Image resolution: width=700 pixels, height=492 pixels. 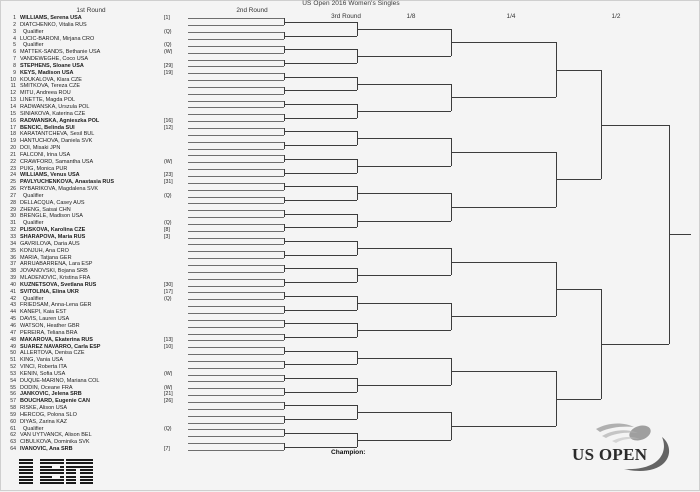 I want to click on draw-row: 56 JANKOVIC, Jelena SRB, so click(x=81, y=394).